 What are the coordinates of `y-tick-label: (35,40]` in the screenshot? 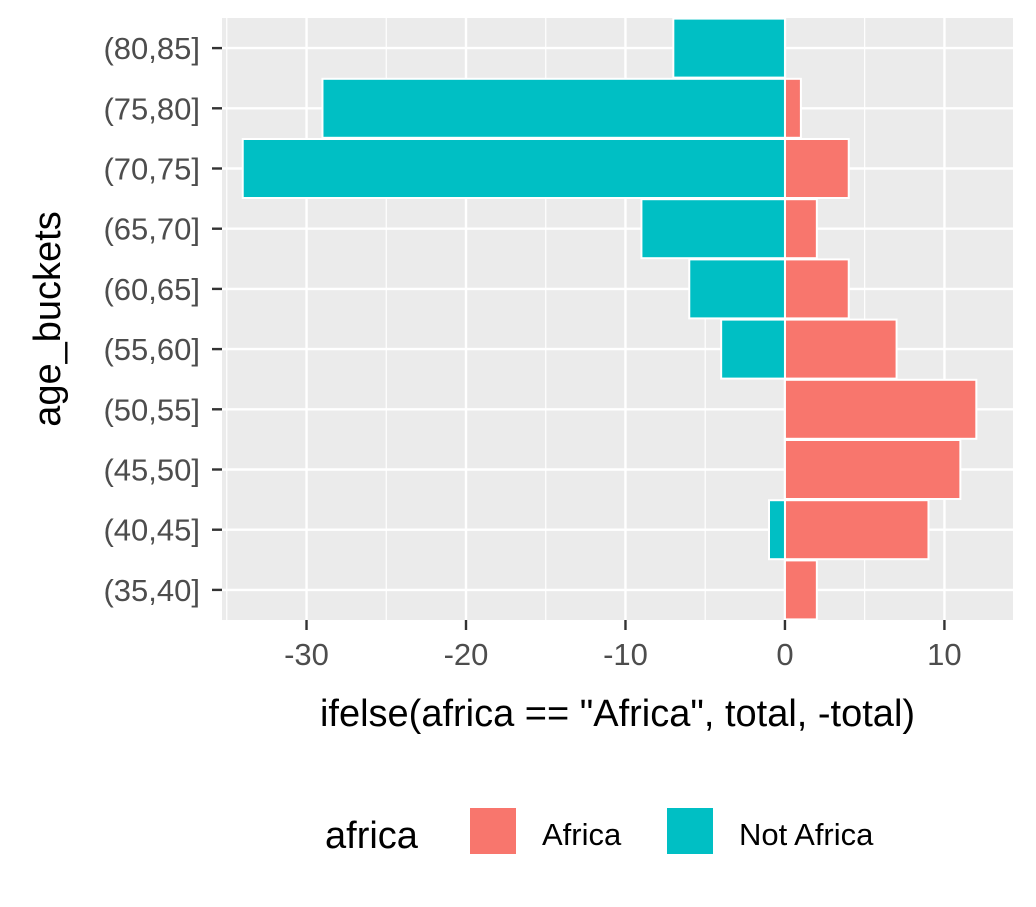 It's located at (151, 590).